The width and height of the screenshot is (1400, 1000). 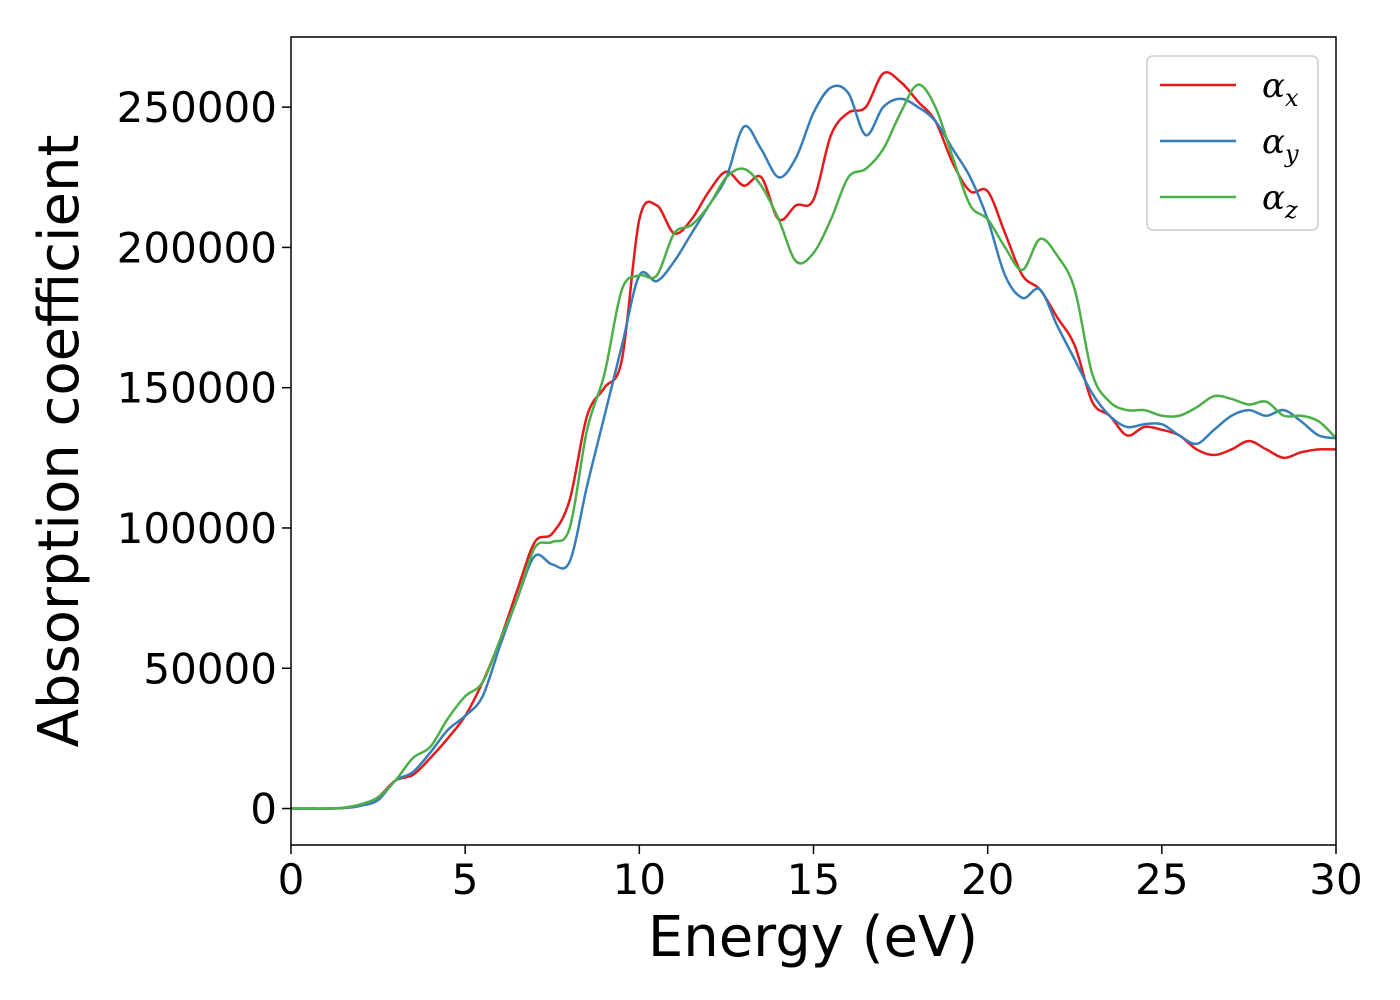 What do you see at coordinates (1291, 154) in the screenshot?
I see `legend-subscript: y` at bounding box center [1291, 154].